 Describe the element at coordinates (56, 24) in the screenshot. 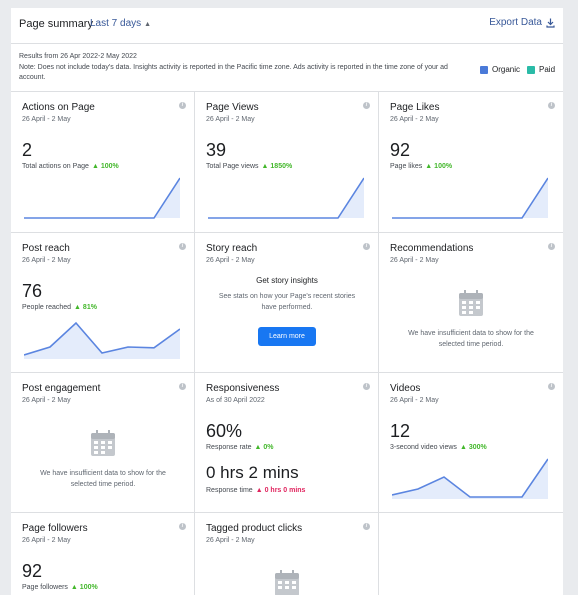

I see `page-title: Page summary` at that location.